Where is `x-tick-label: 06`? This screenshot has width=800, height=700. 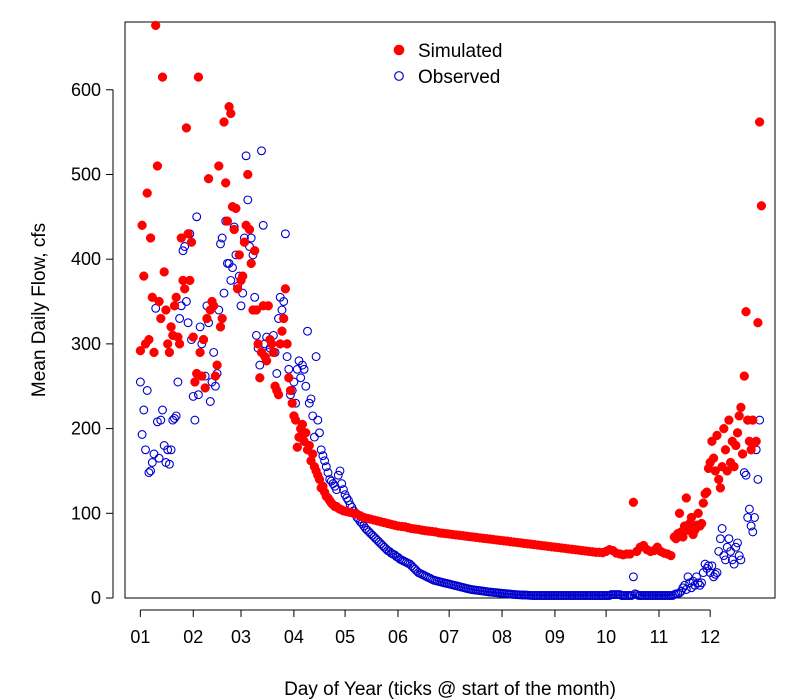
x-tick-label: 06 is located at coordinates (398, 637).